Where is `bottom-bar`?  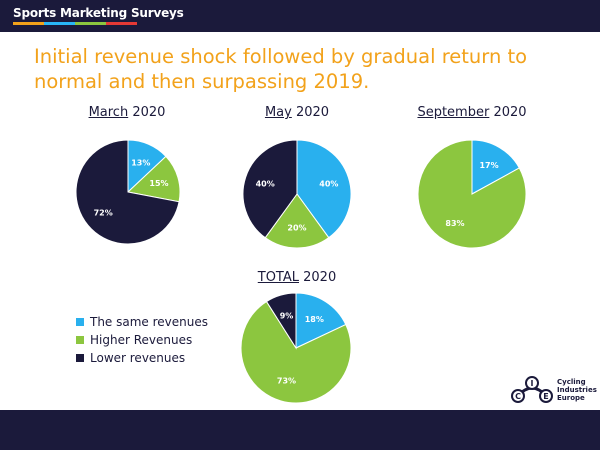
bottom-bar is located at coordinates (300, 430).